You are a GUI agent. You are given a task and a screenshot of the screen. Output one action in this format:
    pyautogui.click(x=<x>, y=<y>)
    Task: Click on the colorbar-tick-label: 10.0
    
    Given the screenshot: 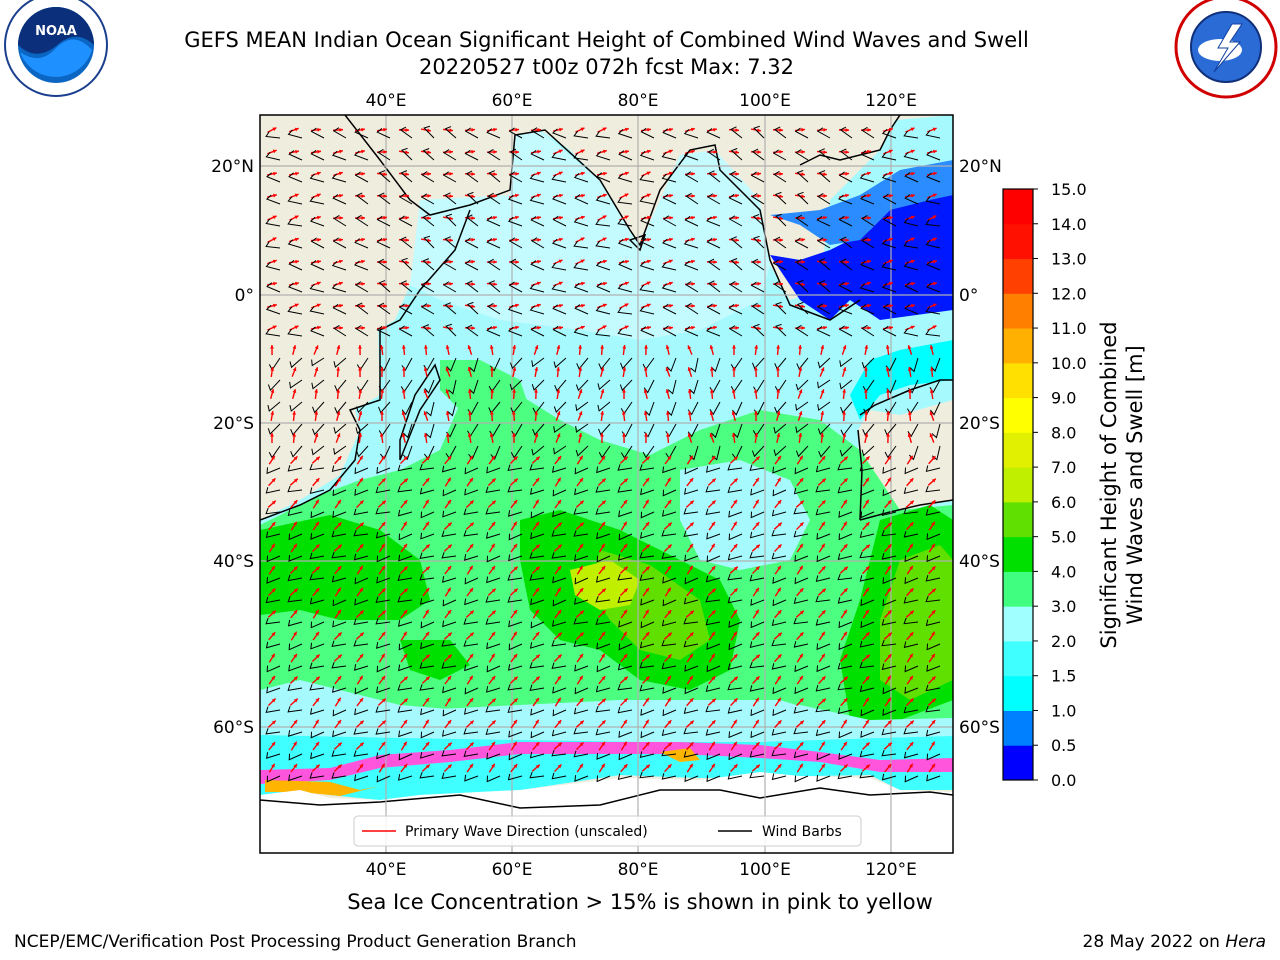 What is the action you would take?
    pyautogui.click(x=1069, y=363)
    